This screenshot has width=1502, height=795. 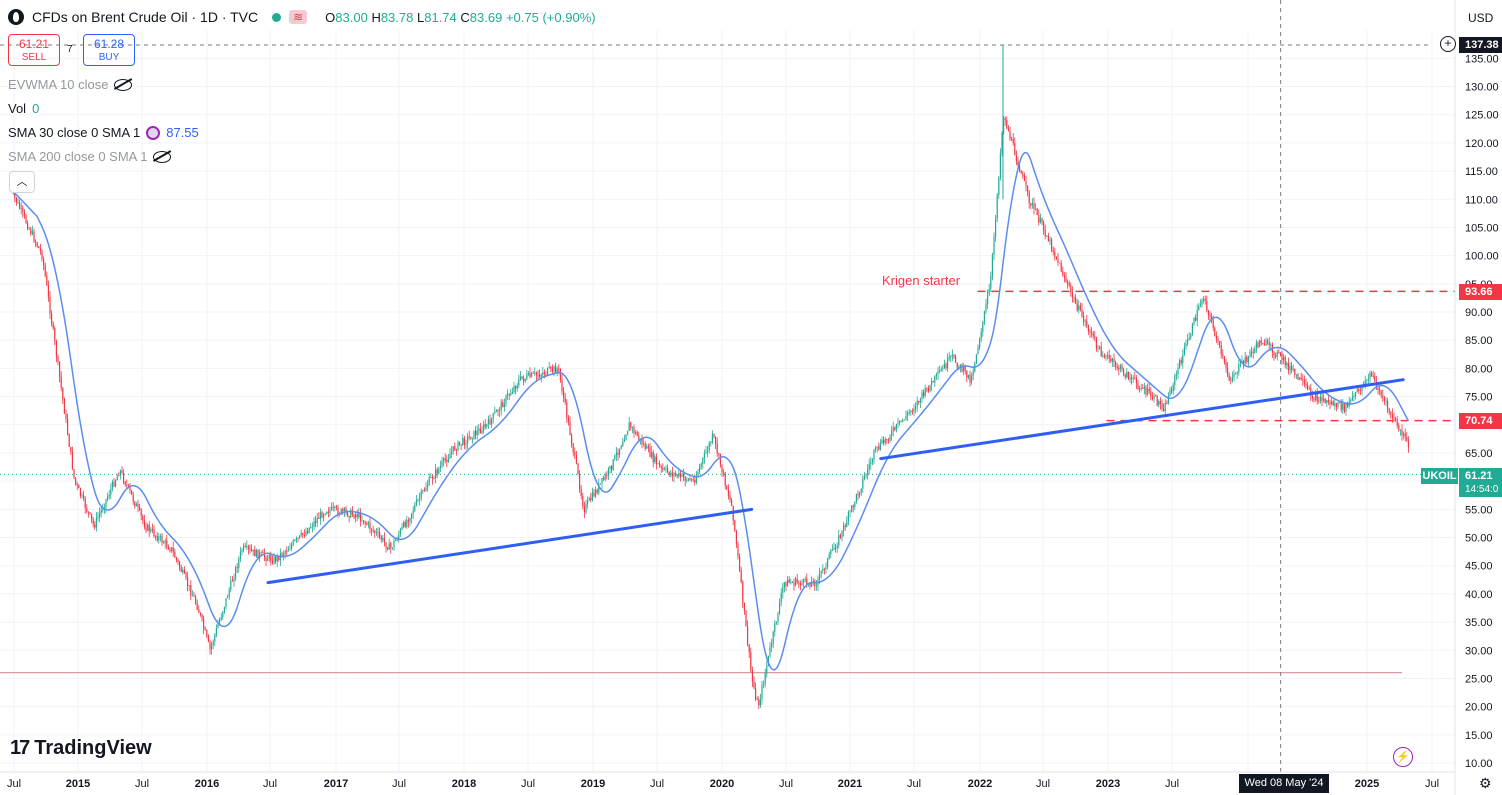 I want to click on sma-source-icon, so click(x=153, y=132).